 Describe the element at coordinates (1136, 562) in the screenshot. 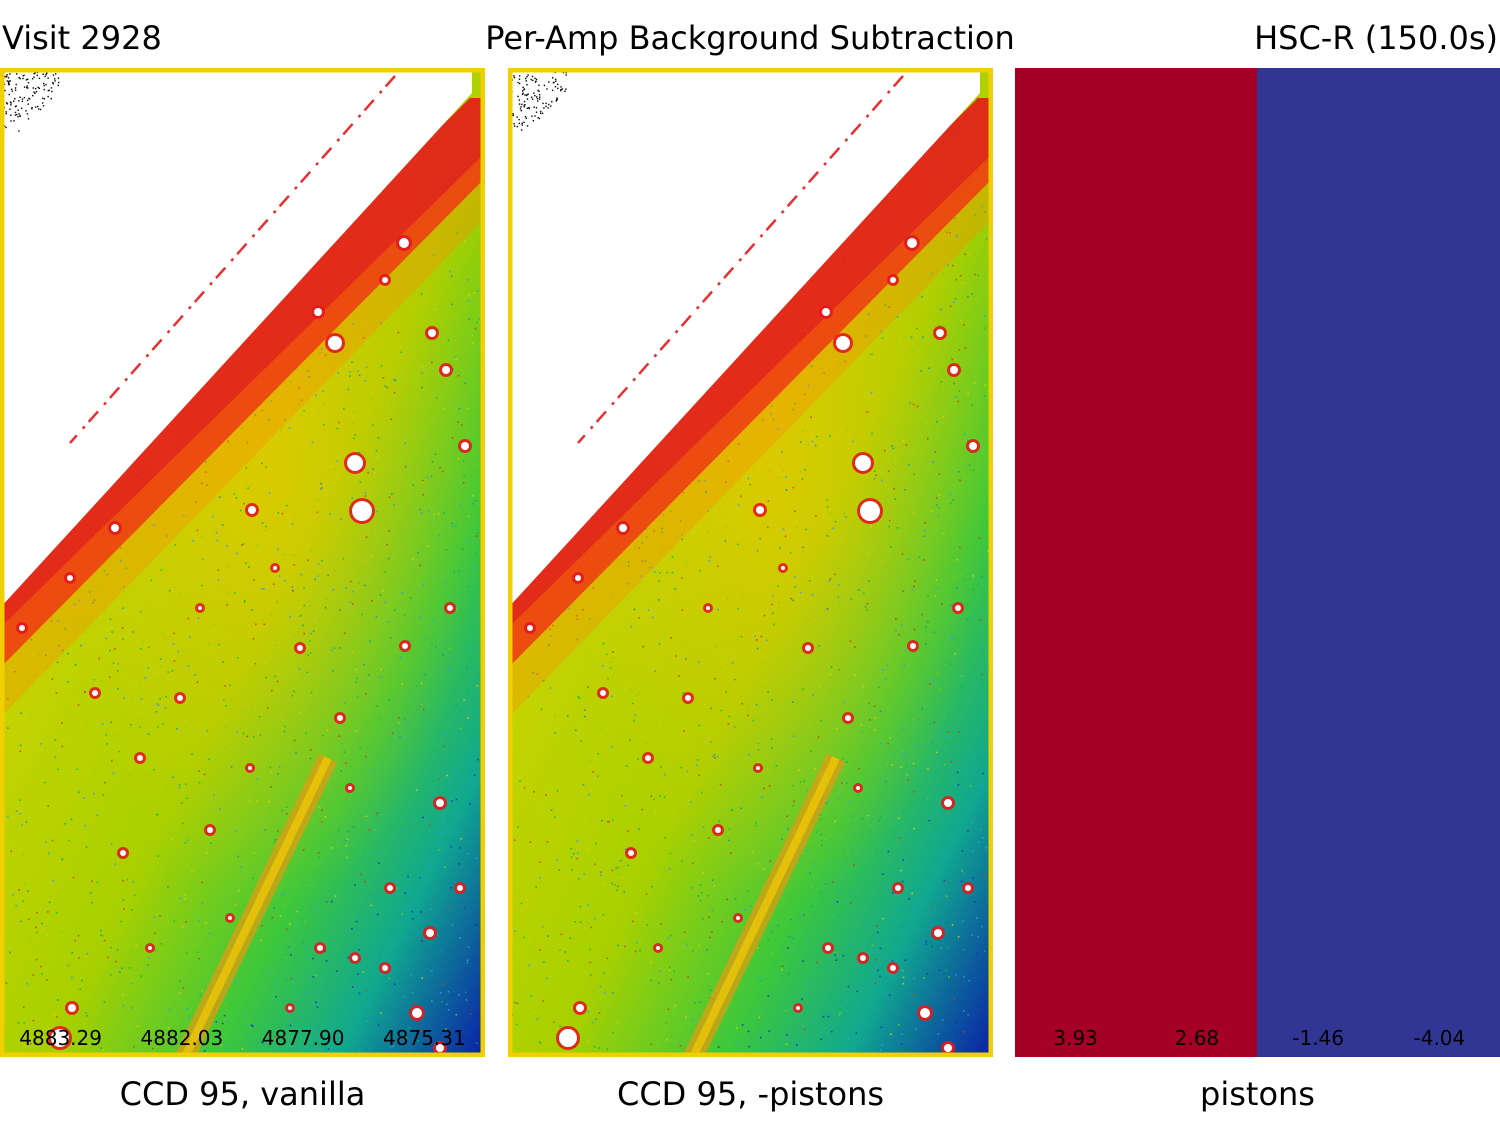

I see `piston-high-block` at that location.